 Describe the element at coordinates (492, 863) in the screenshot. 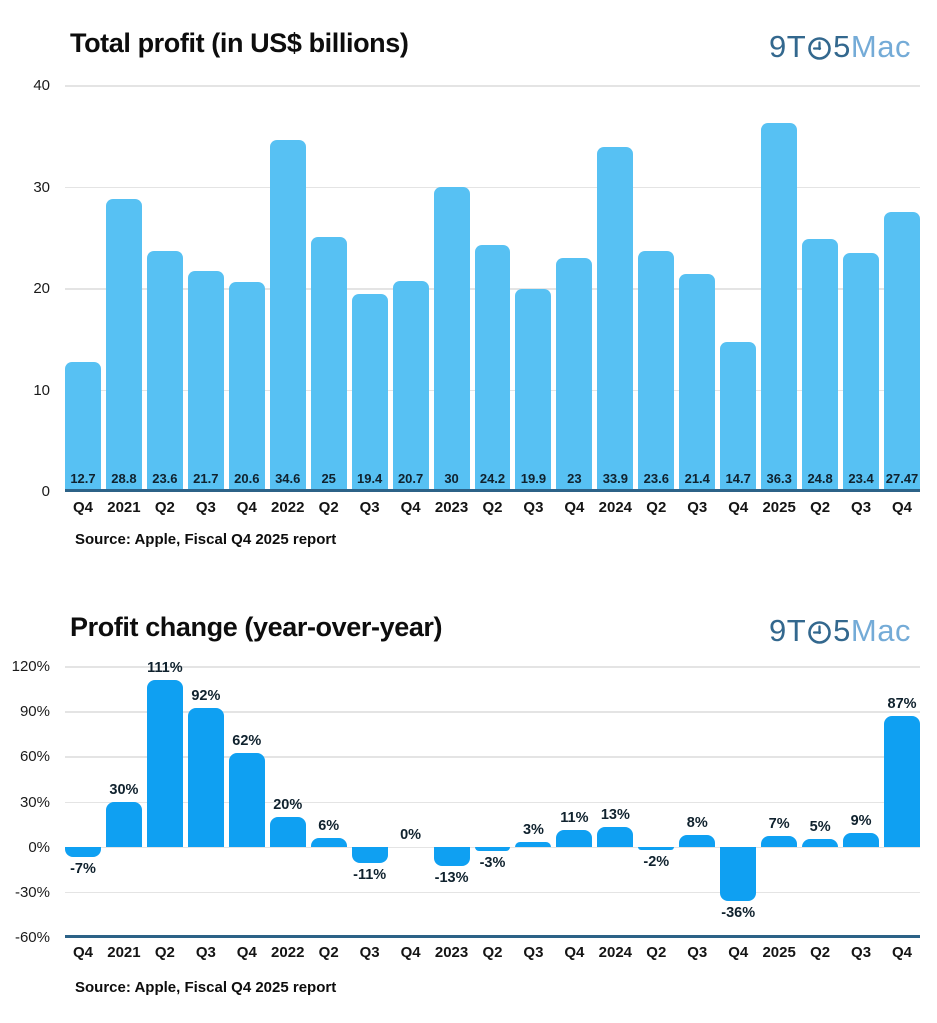

I see `bar-value-label: -3%` at that location.